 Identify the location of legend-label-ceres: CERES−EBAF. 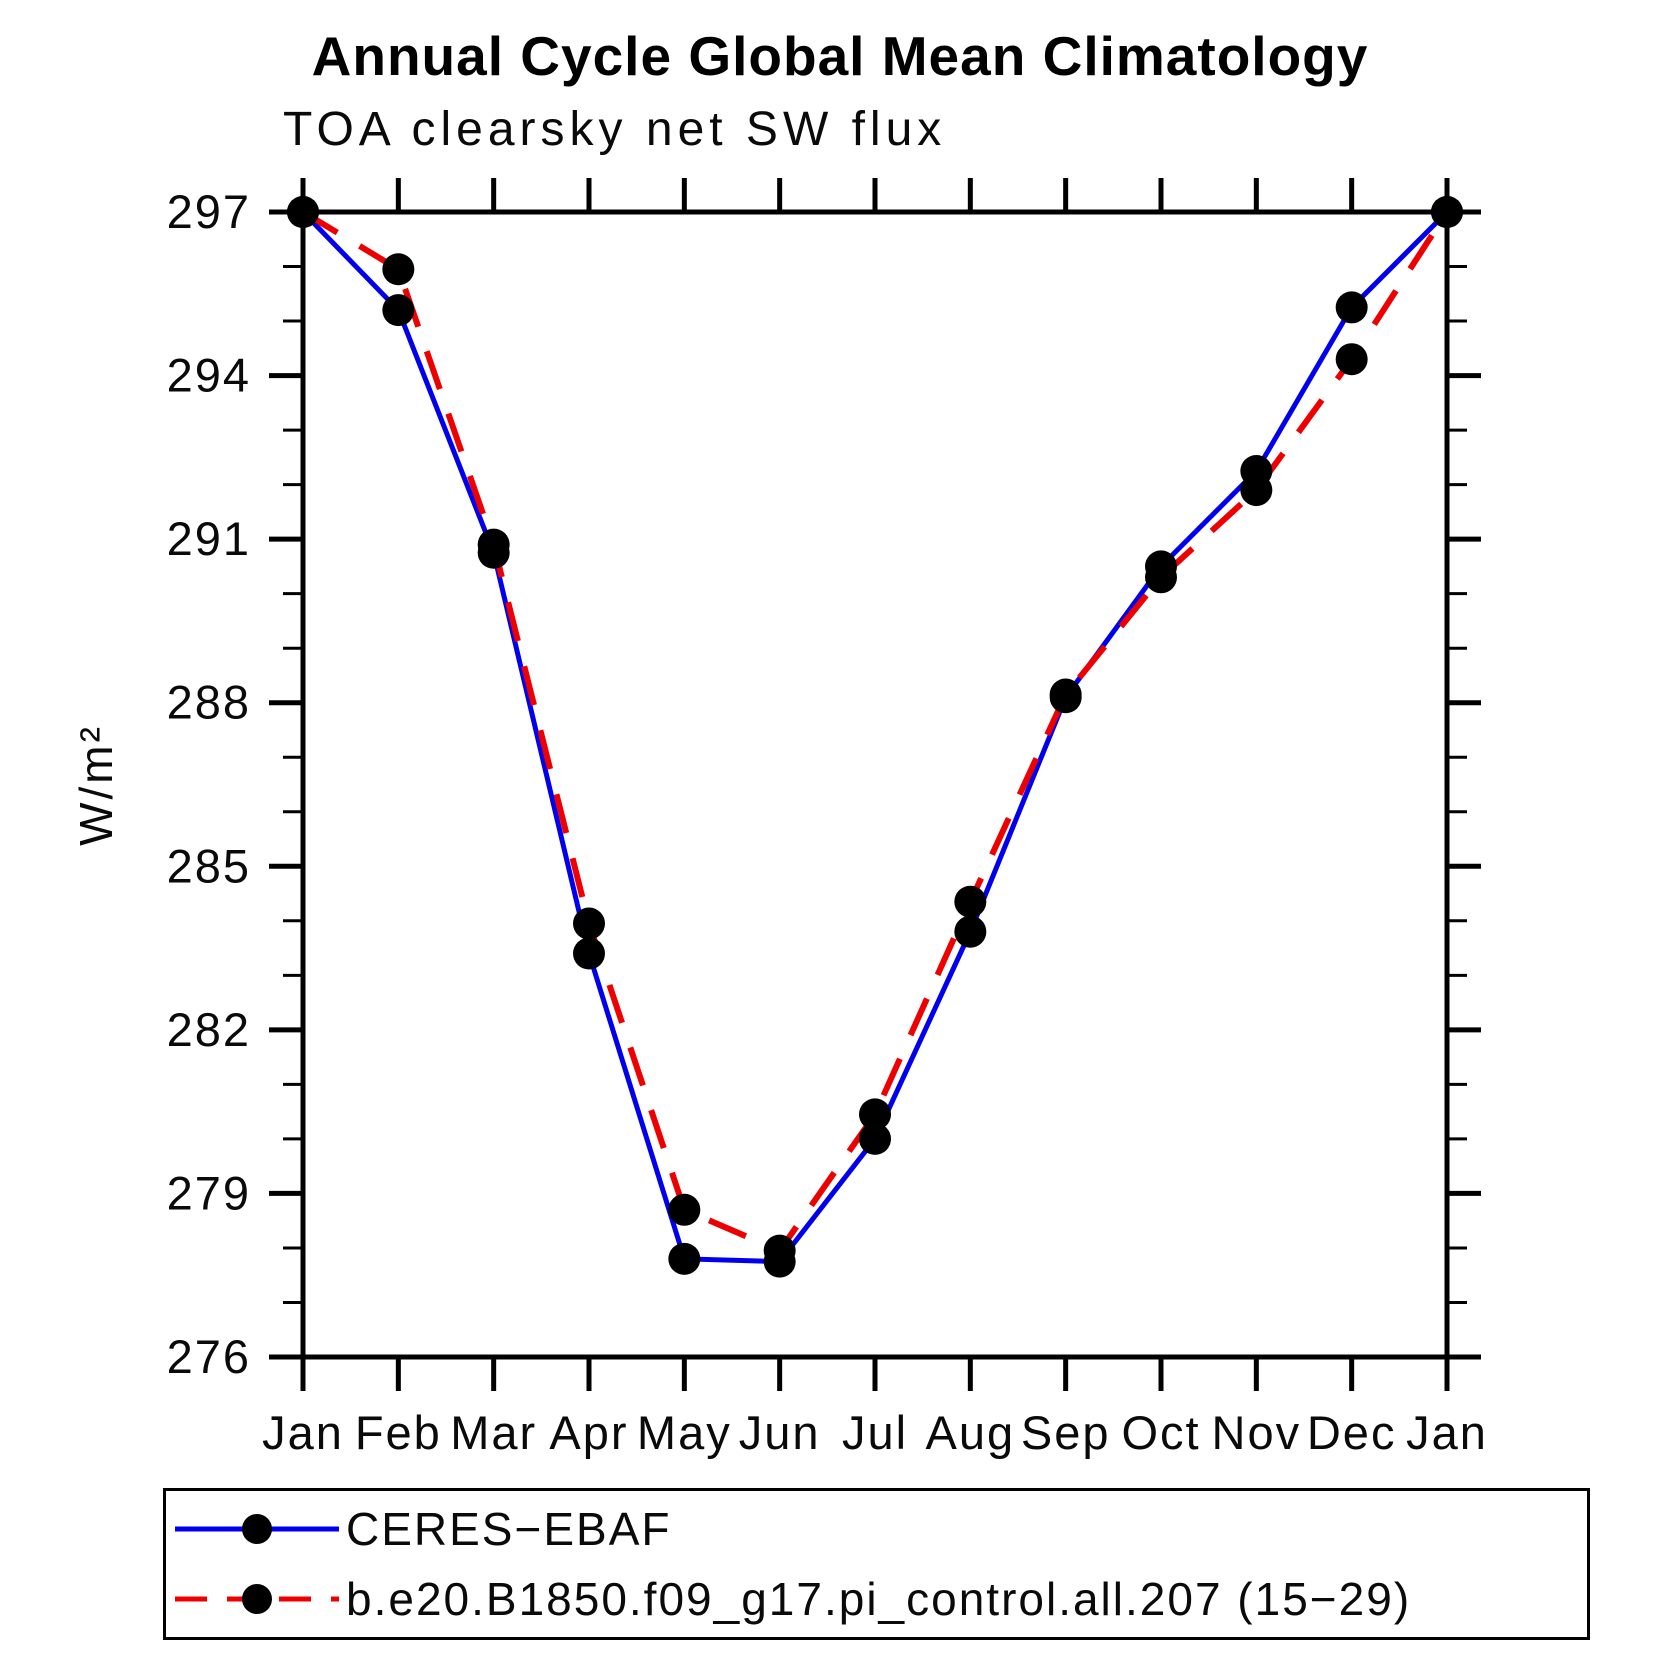
(509, 1529).